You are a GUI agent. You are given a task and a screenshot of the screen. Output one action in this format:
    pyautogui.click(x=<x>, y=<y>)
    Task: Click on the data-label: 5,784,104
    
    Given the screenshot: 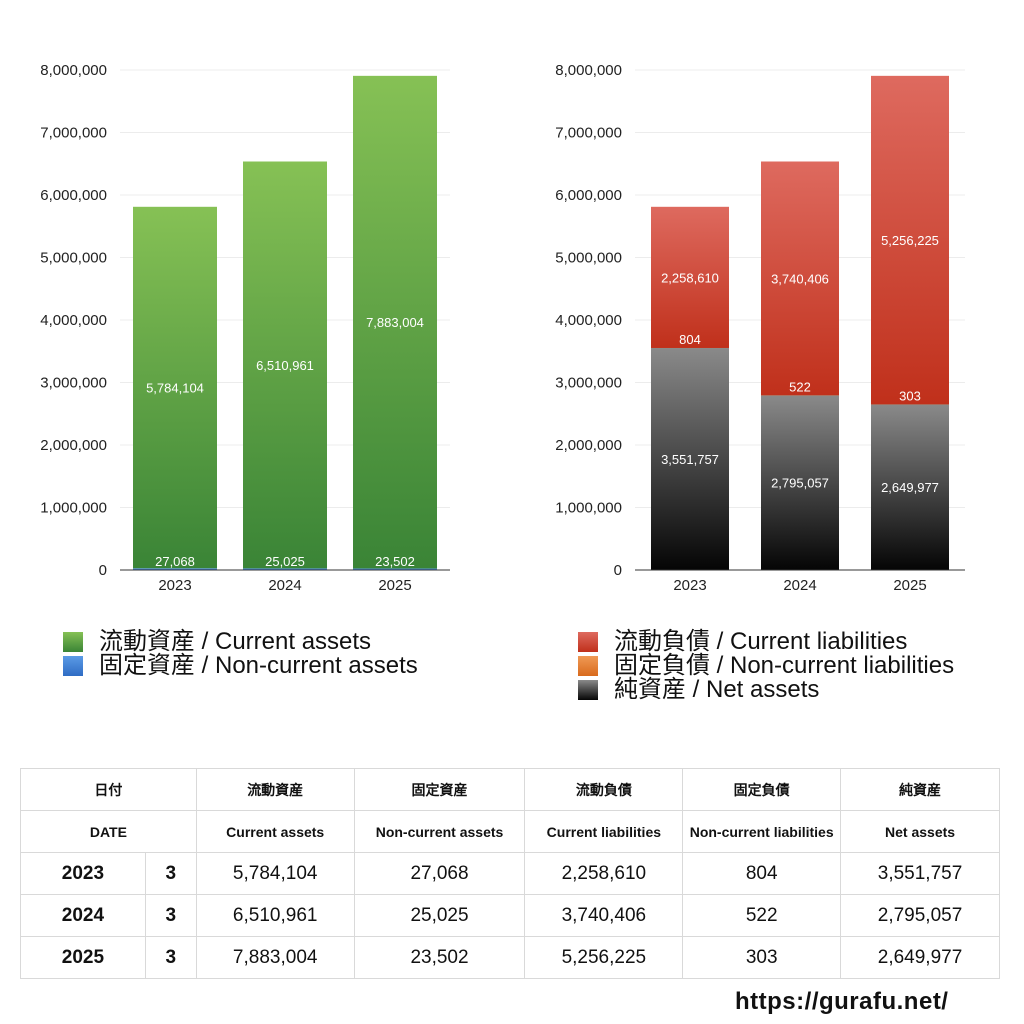 What is the action you would take?
    pyautogui.click(x=175, y=388)
    